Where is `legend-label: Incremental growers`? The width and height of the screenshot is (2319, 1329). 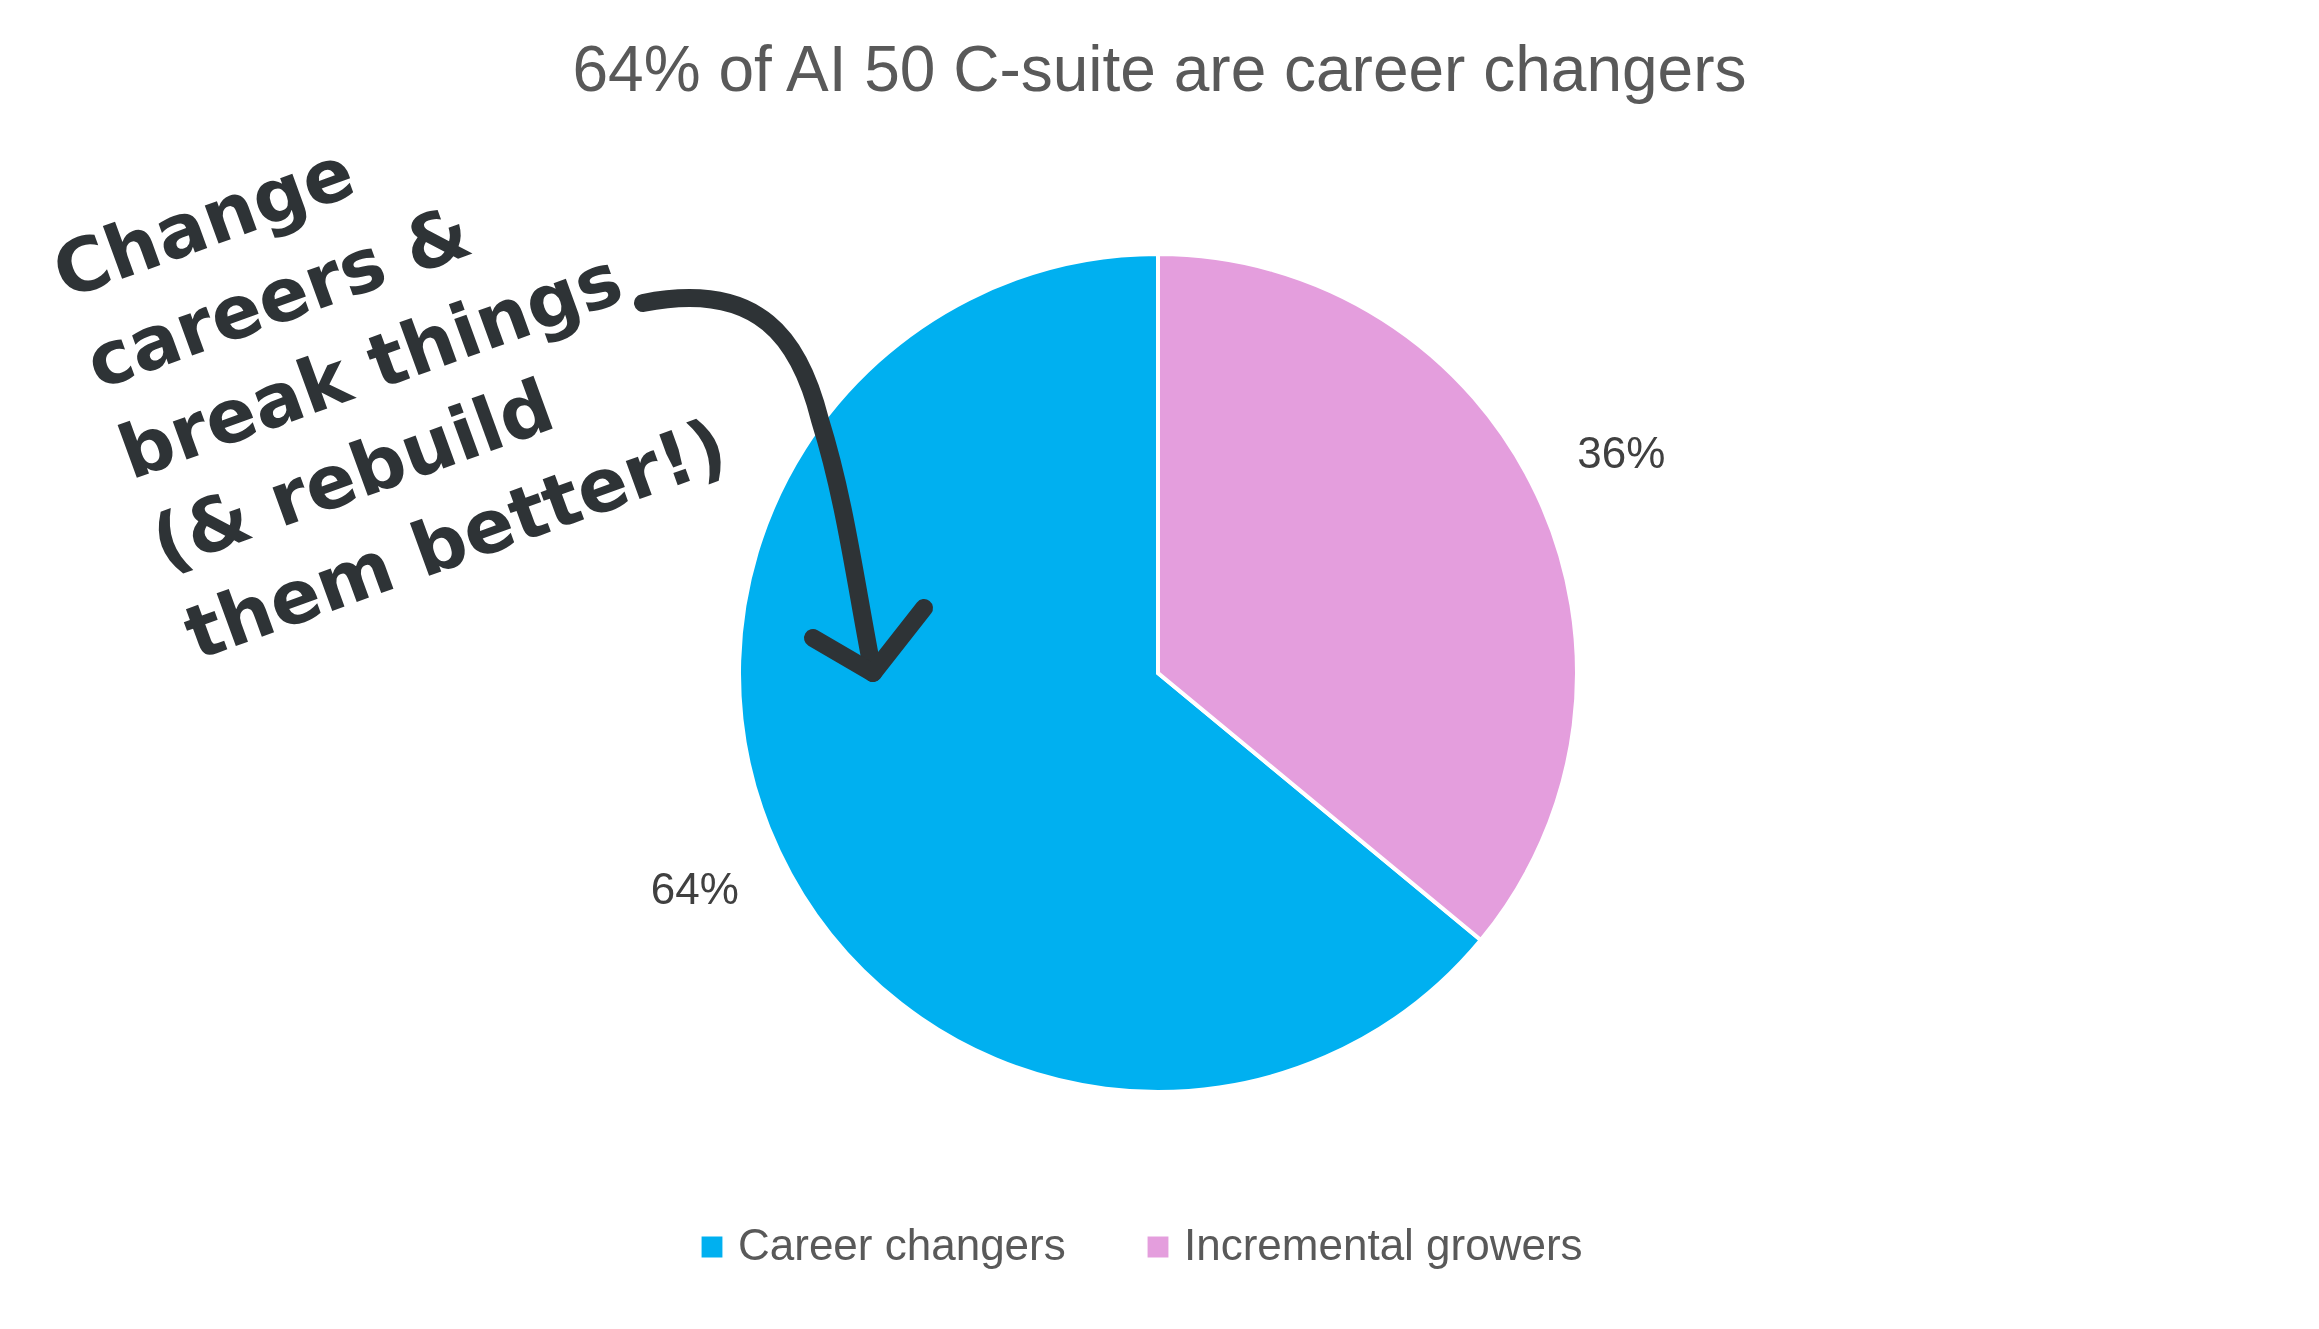 legend-label: Incremental growers is located at coordinates (1383, 1244).